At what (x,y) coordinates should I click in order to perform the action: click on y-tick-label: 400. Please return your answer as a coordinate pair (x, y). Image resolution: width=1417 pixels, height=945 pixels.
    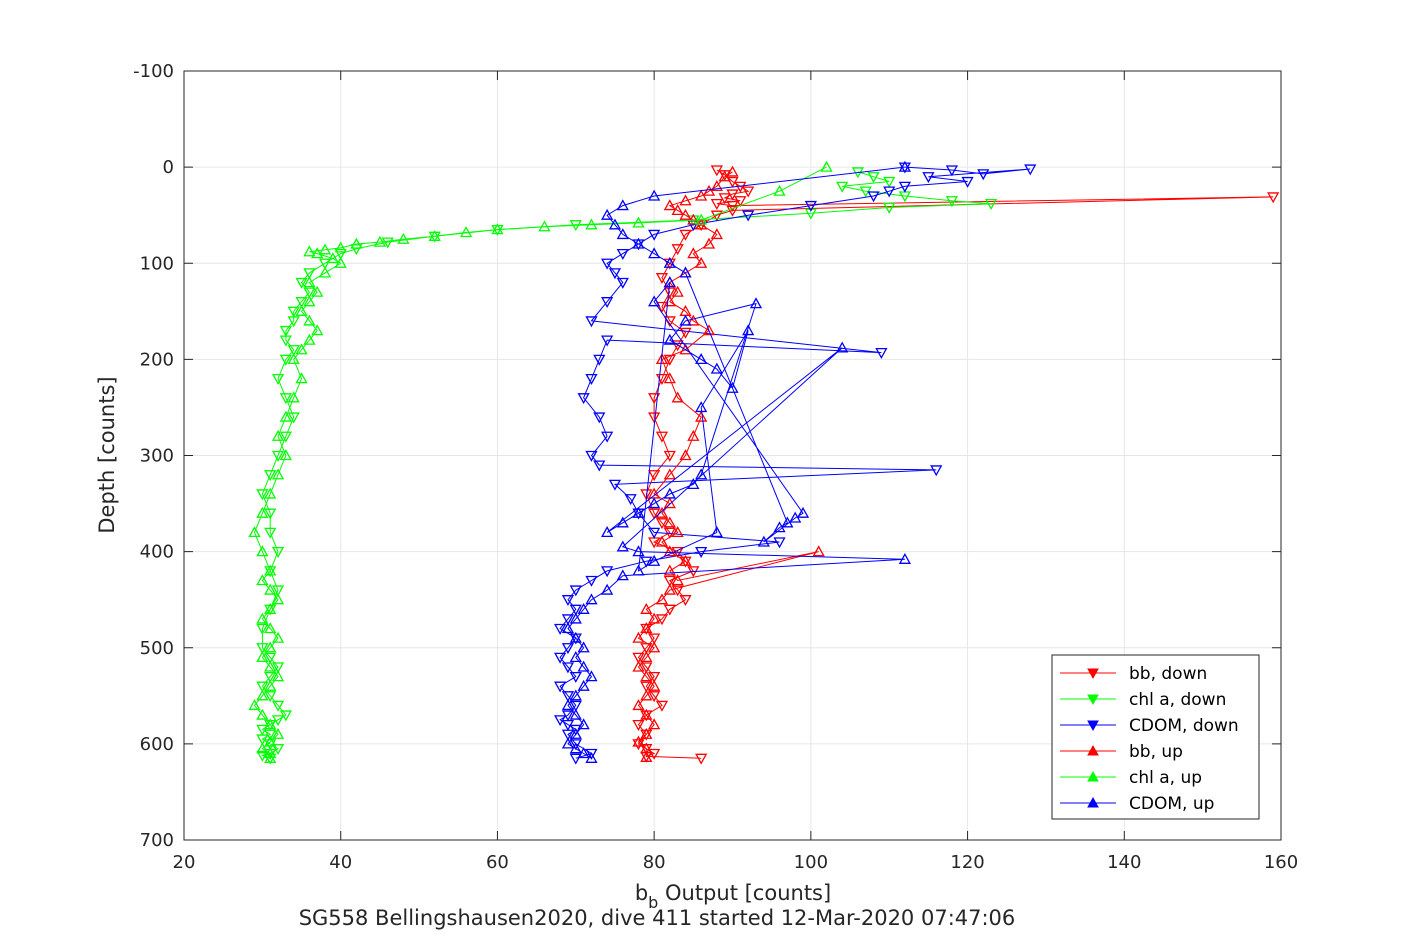
    Looking at the image, I should click on (157, 552).